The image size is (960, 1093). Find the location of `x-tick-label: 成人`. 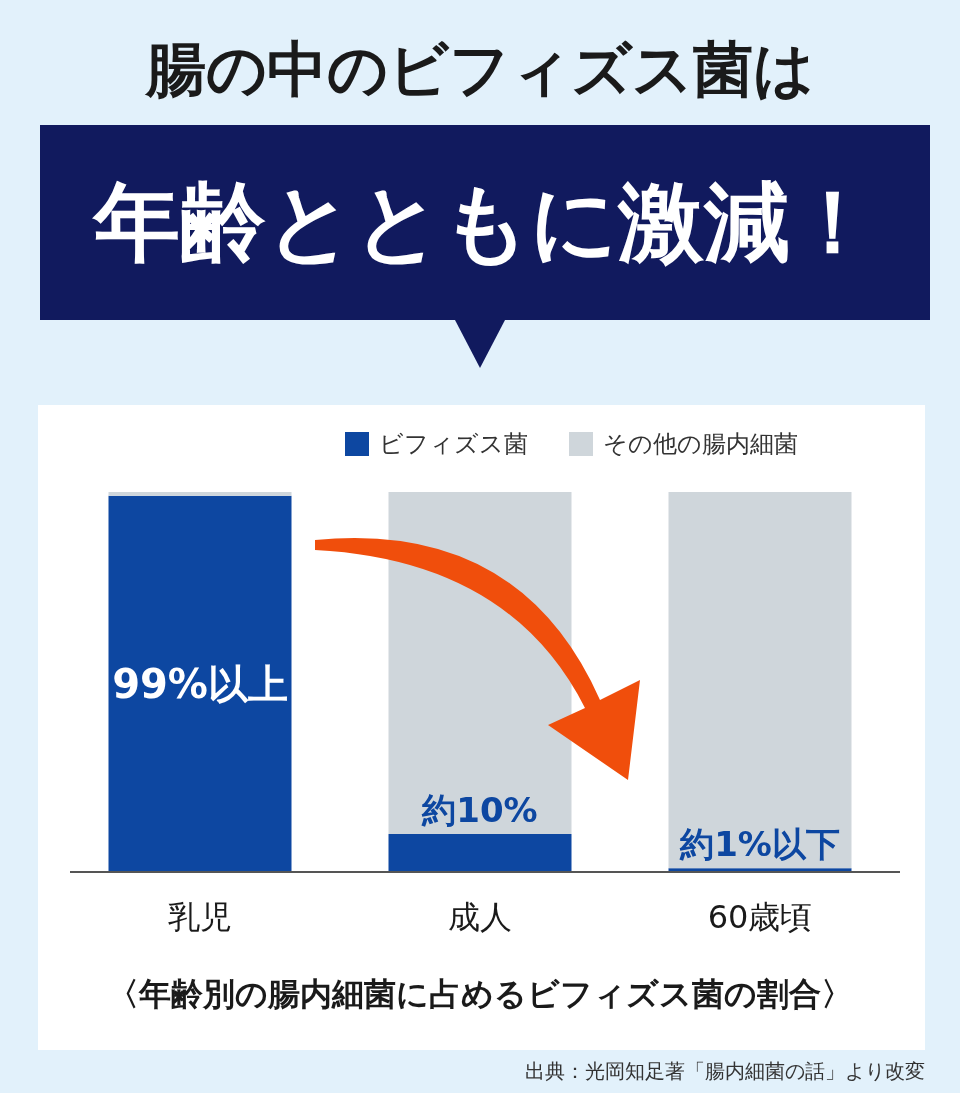

x-tick-label: 成人 is located at coordinates (480, 917).